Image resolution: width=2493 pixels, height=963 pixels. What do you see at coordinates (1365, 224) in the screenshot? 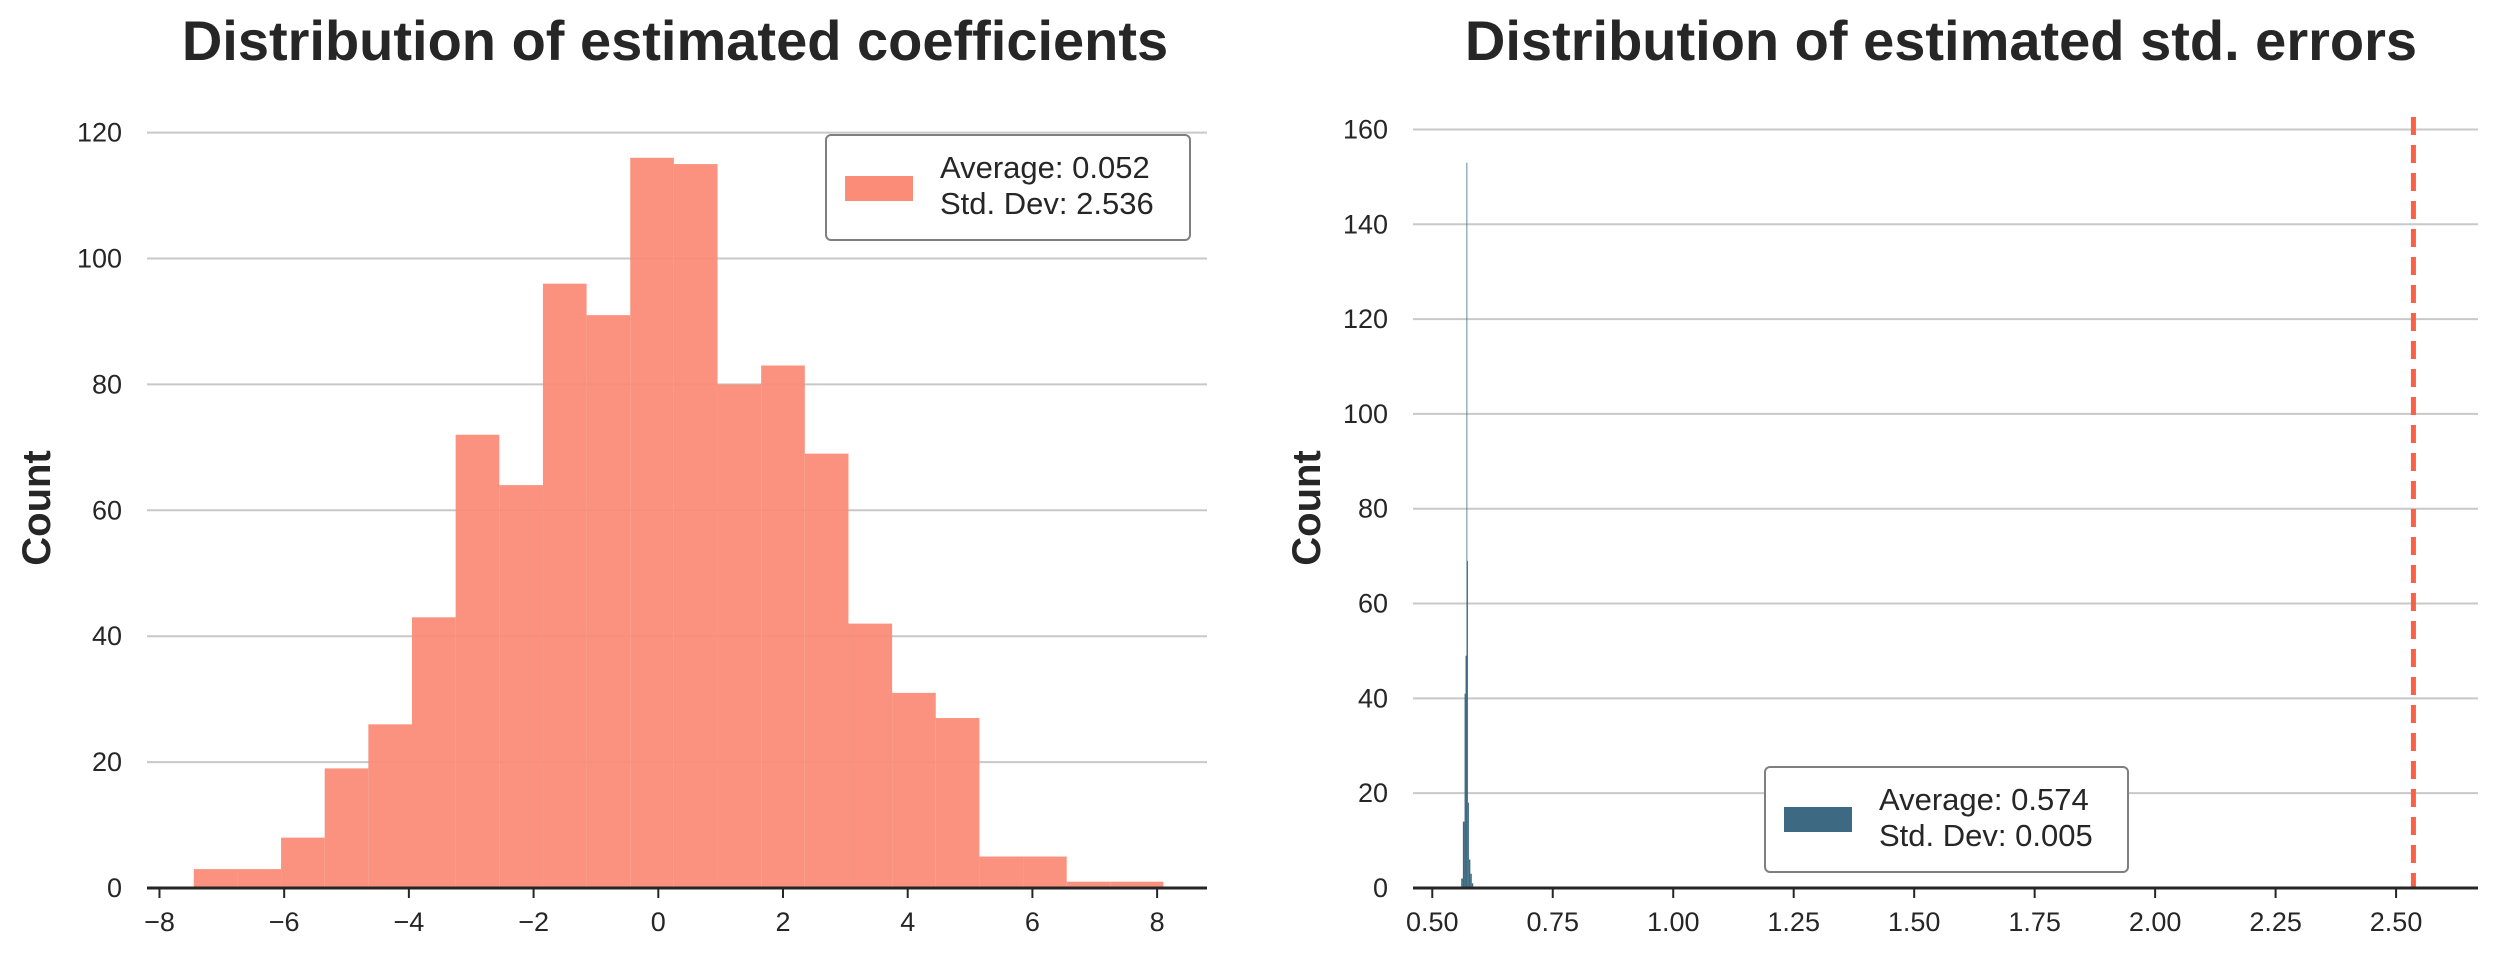
I see `y-tick-label: 140` at bounding box center [1365, 224].